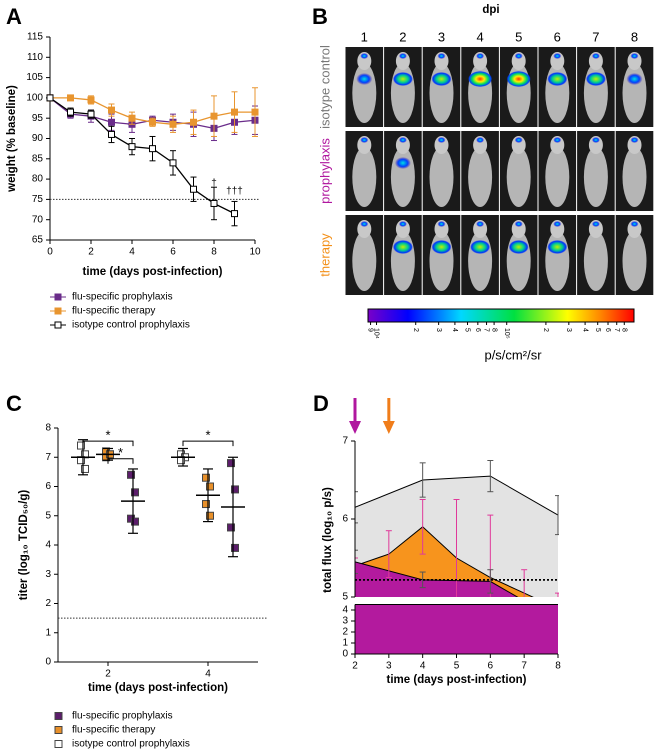 The width and height of the screenshot is (660, 756). What do you see at coordinates (456, 629) in the screenshot?
I see `lower-area` at bounding box center [456, 629].